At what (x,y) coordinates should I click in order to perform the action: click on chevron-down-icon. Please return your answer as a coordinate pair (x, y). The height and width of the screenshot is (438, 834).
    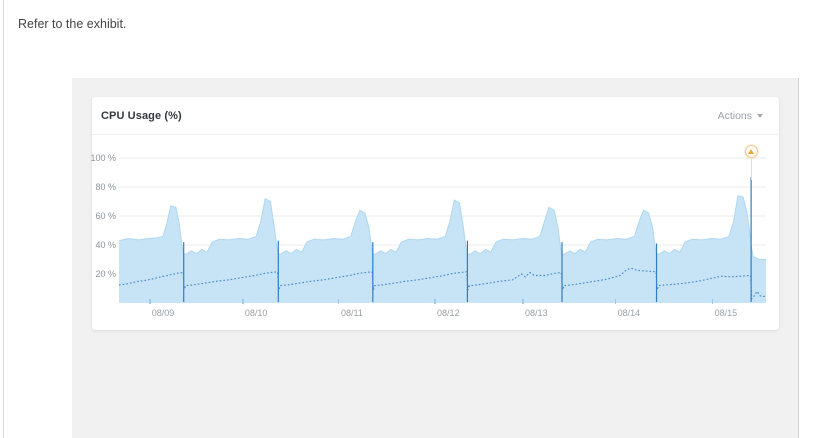
    Looking at the image, I should click on (760, 116).